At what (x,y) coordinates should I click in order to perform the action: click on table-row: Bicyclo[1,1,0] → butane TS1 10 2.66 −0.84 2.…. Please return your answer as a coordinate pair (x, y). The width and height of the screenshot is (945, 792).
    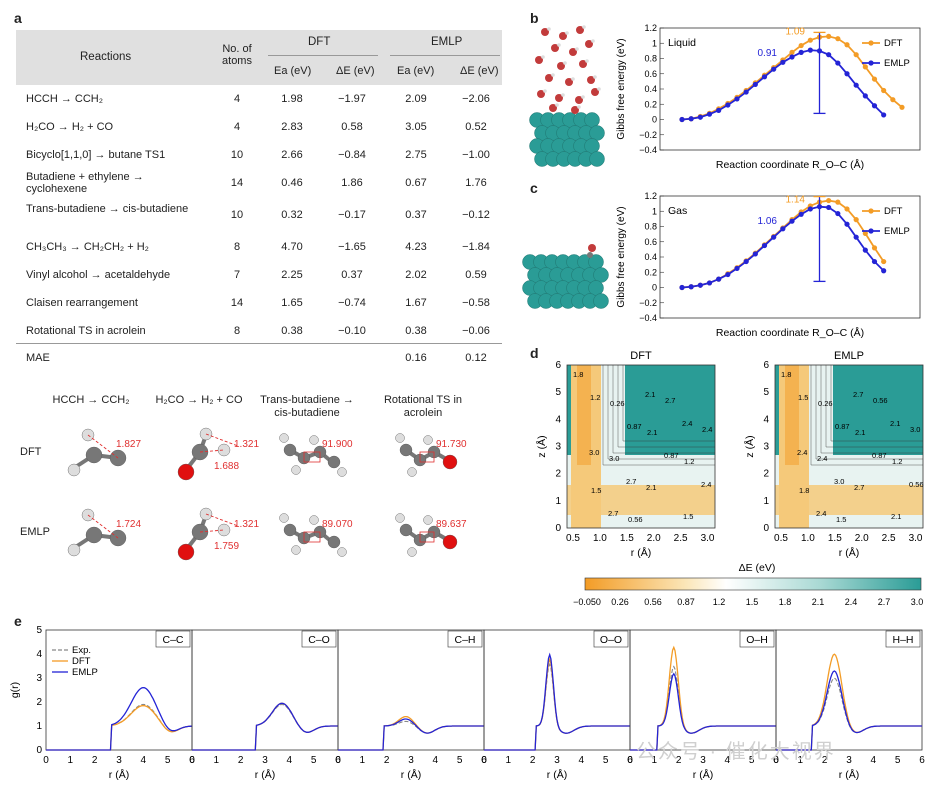
    Looking at the image, I should click on (259, 155).